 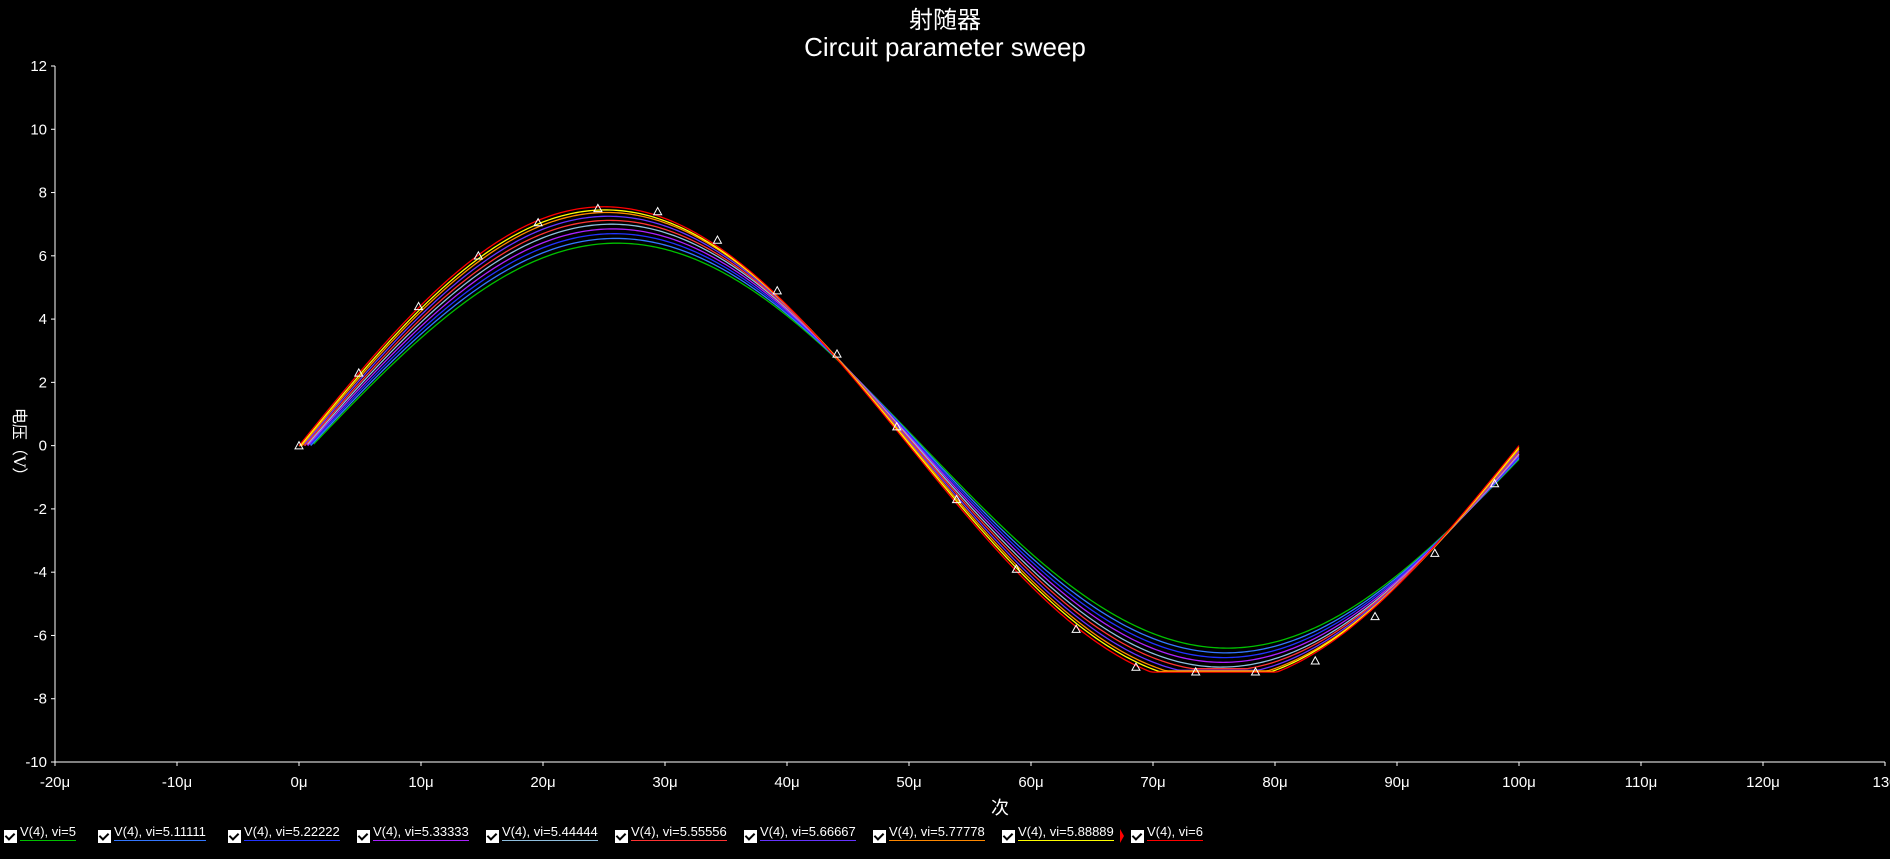 I want to click on legend-label: V(4), vi=5.11111, so click(x=160, y=831).